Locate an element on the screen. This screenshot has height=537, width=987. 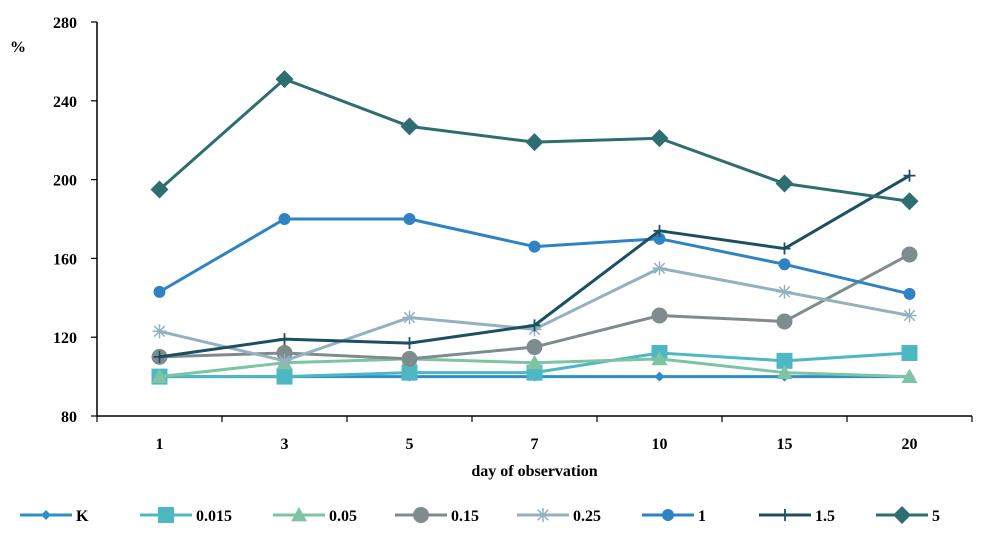
y-tick-label: 80 is located at coordinates (69, 417).